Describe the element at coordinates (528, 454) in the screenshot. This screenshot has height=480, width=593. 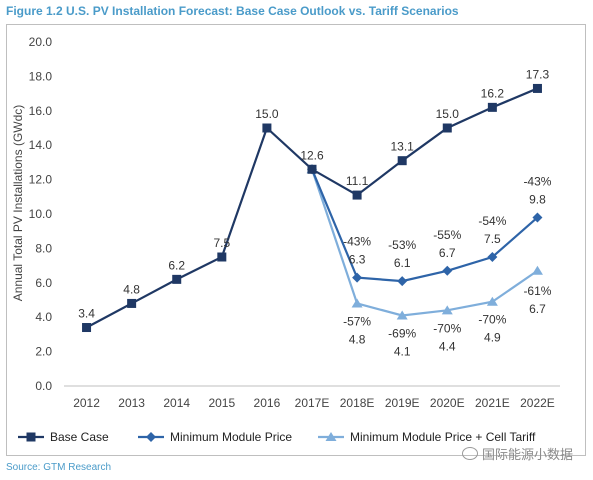
I see `watermark-text: 国际能源小数据` at that location.